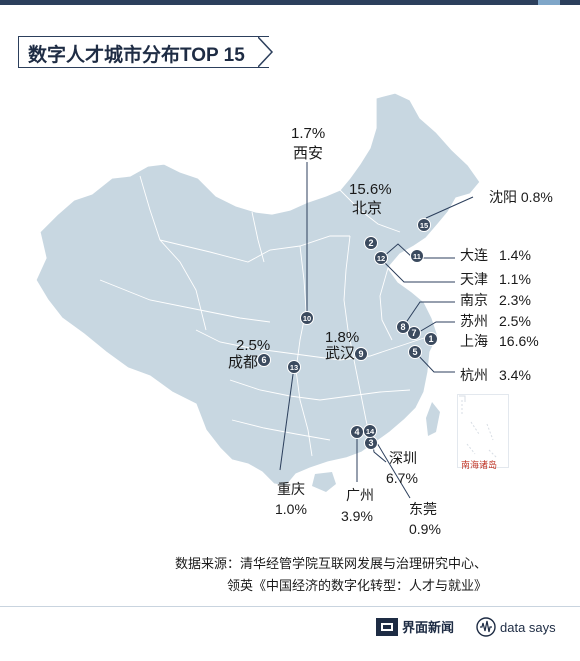 The height and width of the screenshot is (661, 580). I want to click on marker-rank-12: 12, so click(381, 258).